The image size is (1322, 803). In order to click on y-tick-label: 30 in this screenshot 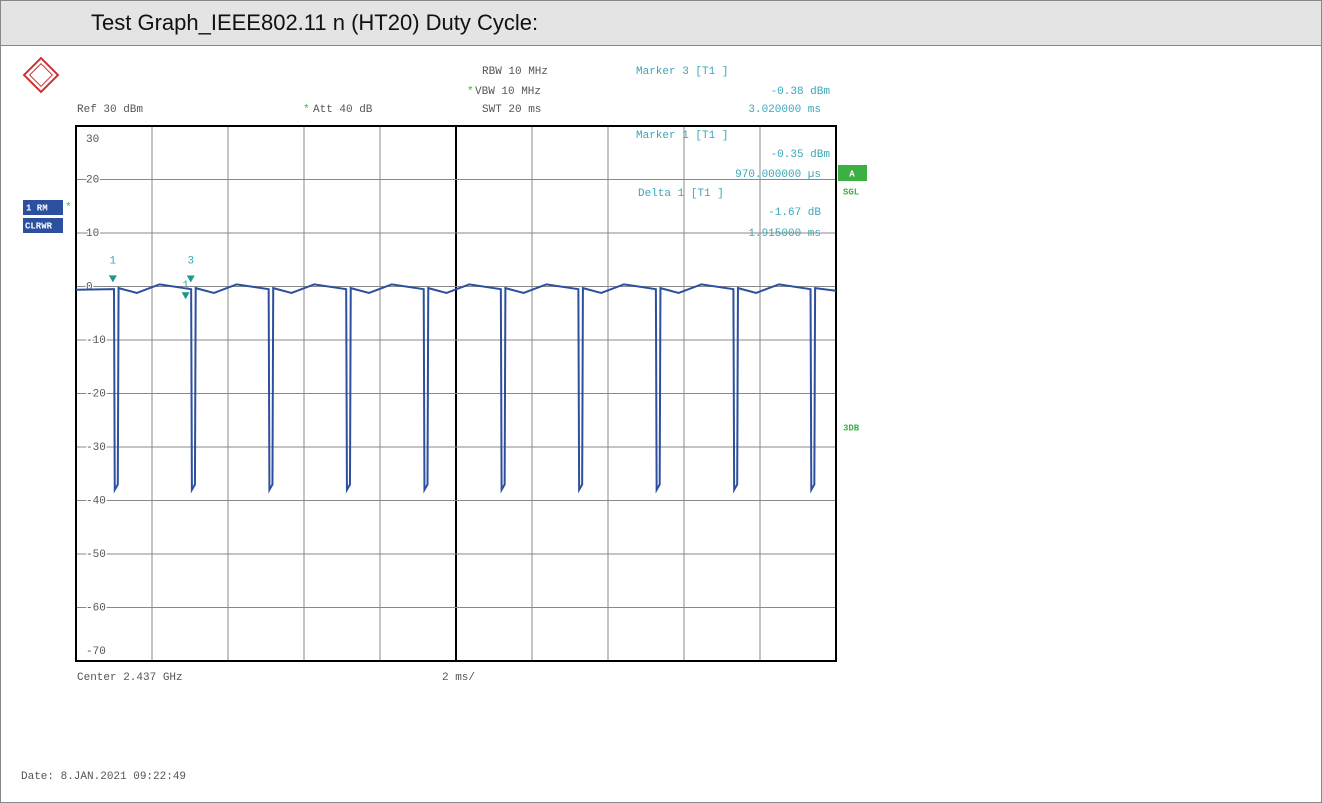, I will do `click(92, 140)`.